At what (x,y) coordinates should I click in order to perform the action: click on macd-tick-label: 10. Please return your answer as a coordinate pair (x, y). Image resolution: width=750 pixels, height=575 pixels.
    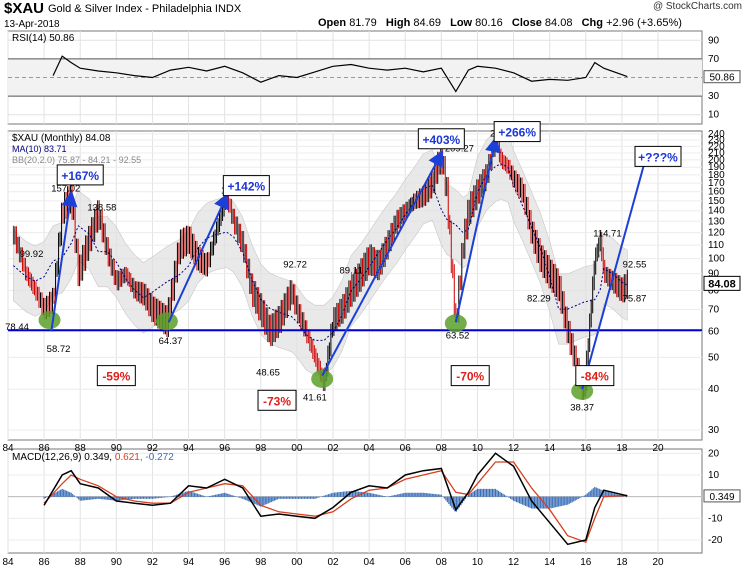
    Looking at the image, I should click on (714, 475).